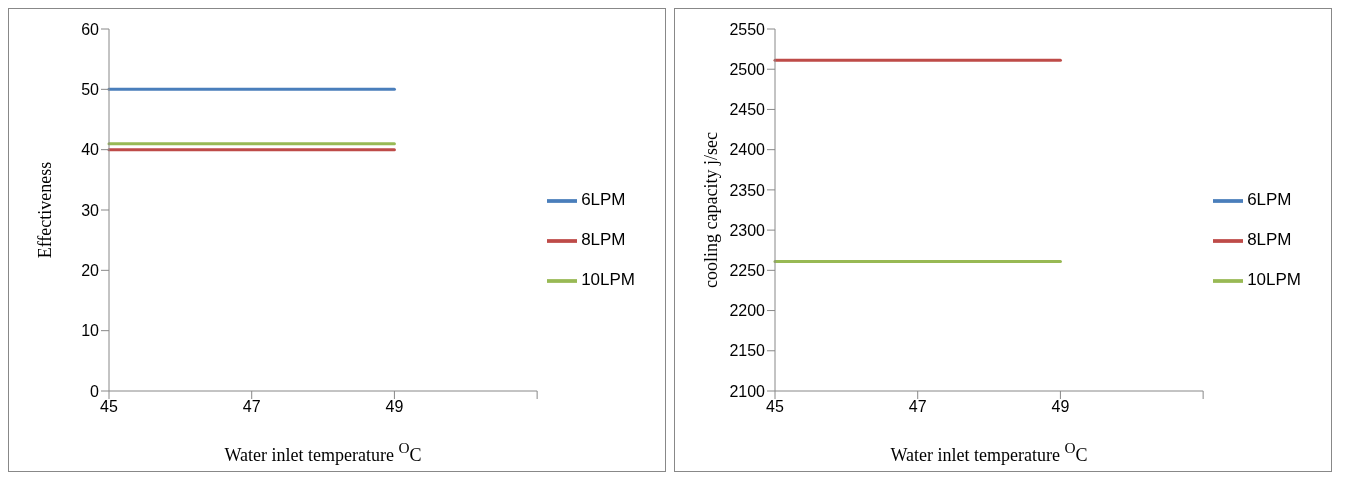 The width and height of the screenshot is (1353, 481). What do you see at coordinates (90, 271) in the screenshot?
I see `y-tick-label: 20` at bounding box center [90, 271].